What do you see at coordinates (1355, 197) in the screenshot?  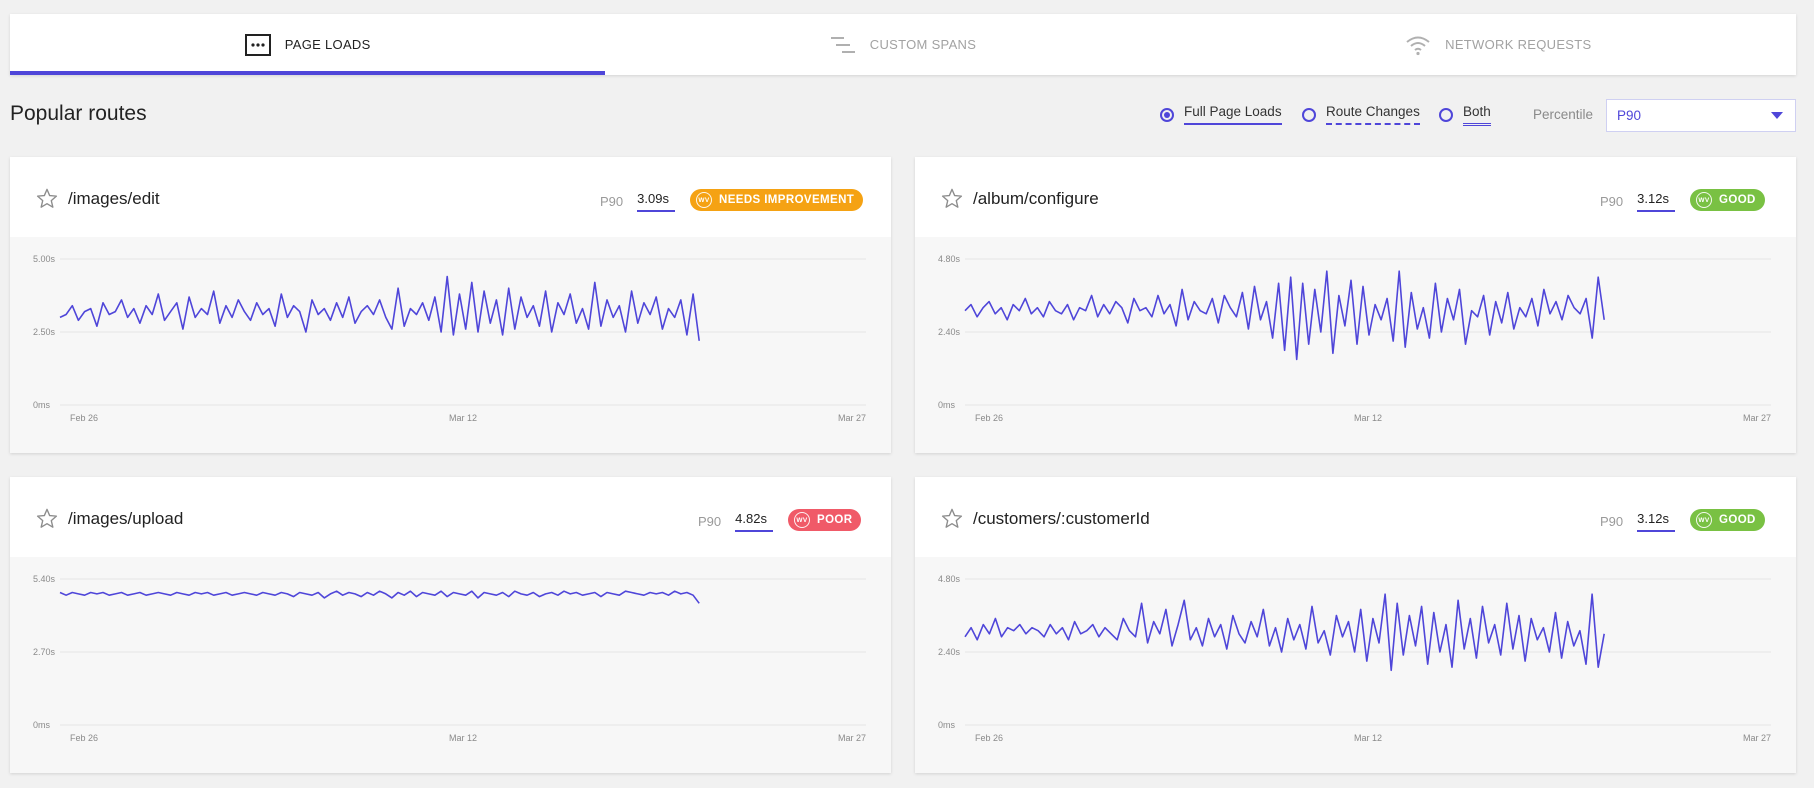 I see `card-header: /album/configure P90 3.12s WV GOOD` at bounding box center [1355, 197].